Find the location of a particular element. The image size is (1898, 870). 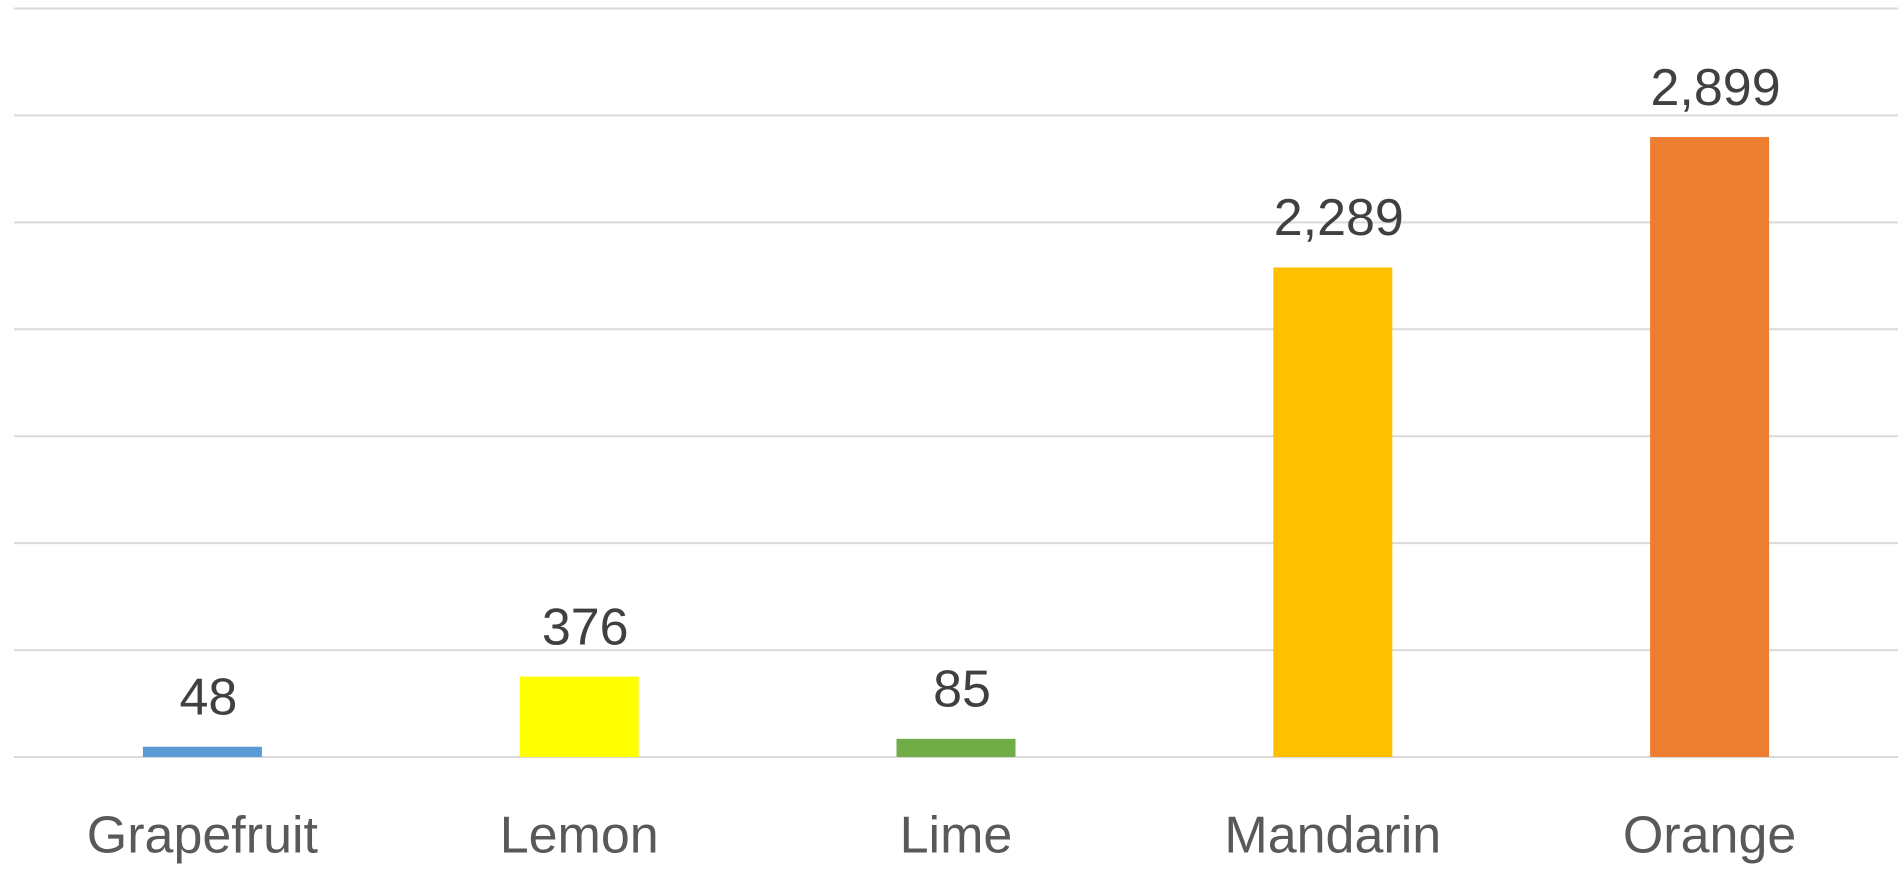

x-tick-label: Lemon is located at coordinates (579, 836).